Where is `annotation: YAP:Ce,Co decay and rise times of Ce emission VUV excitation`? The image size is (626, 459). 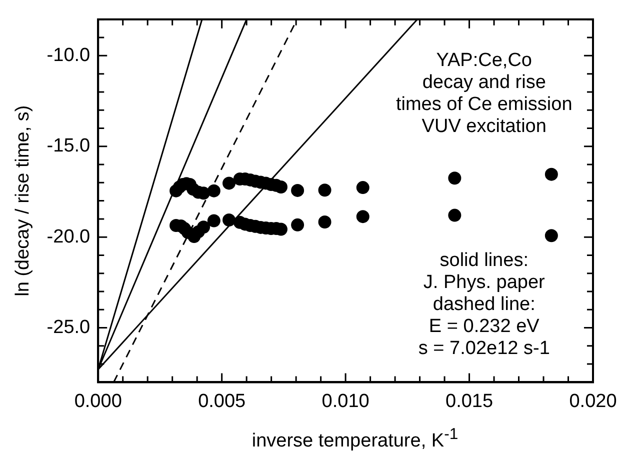 annotation: YAP:Ce,Co decay and rise times of Ce emission VUV excitation is located at coordinates (484, 94).